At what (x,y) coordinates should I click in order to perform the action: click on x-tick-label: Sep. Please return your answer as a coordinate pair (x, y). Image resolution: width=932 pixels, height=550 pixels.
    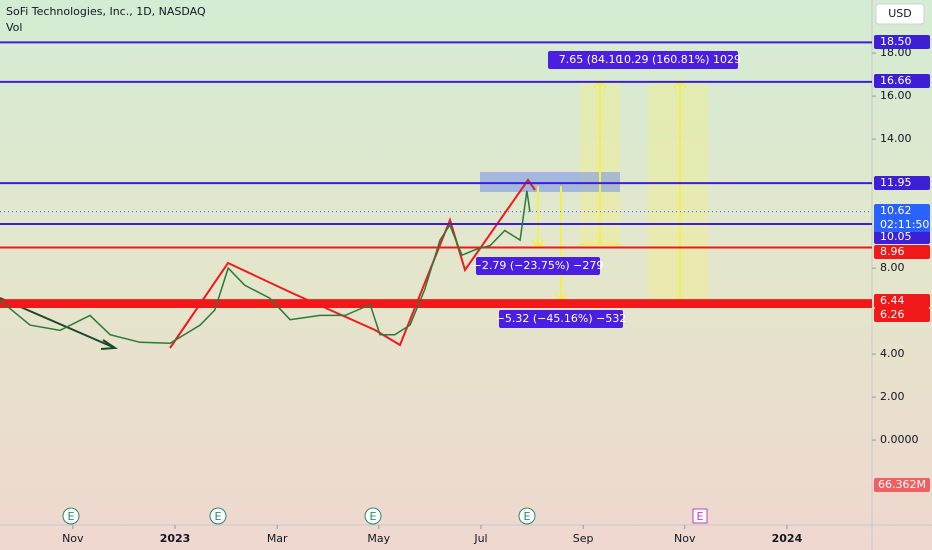
    Looking at the image, I should click on (583, 538).